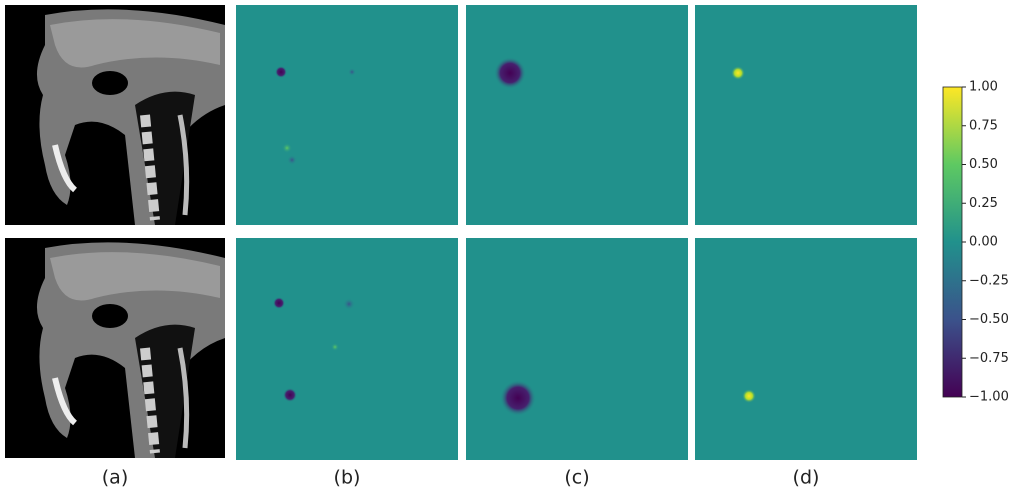 The width and height of the screenshot is (1020, 493). I want to click on panel-label: (c), so click(576, 478).